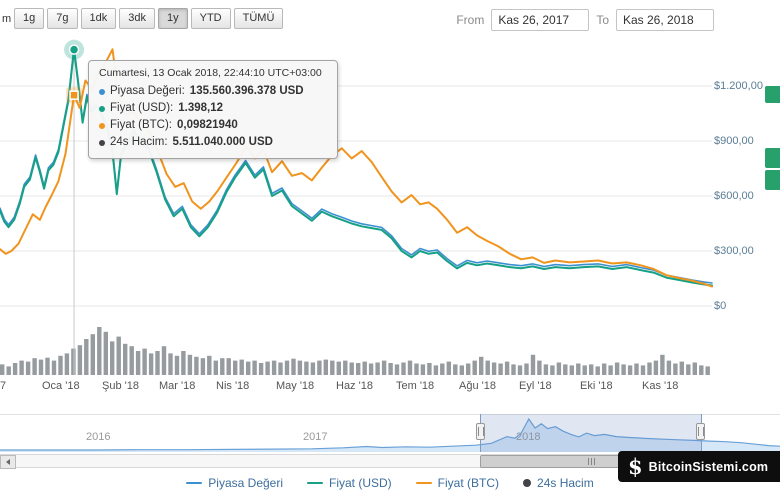  Describe the element at coordinates (177, 386) in the screenshot. I see `x-axis-label: Mar '18` at that location.